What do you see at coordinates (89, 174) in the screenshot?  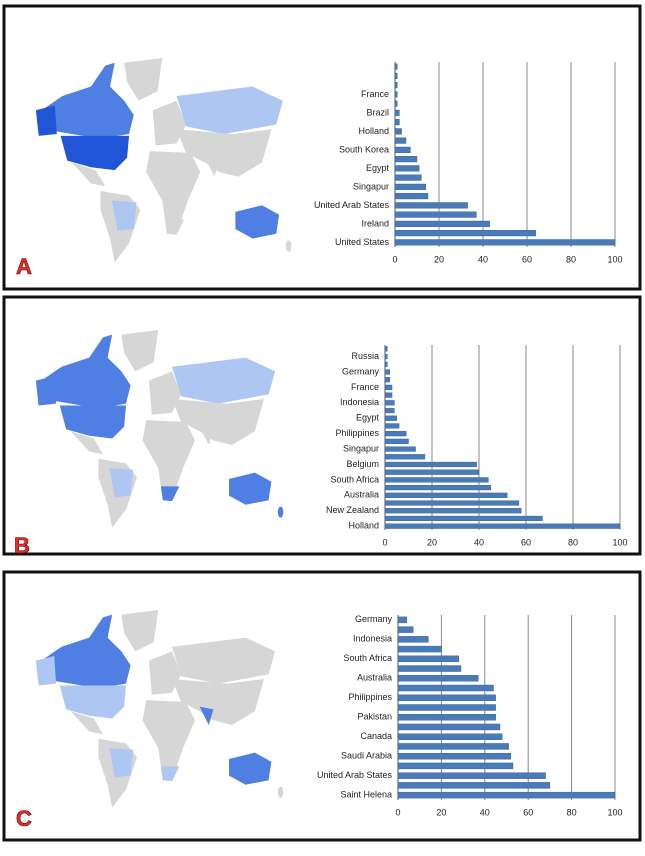 I see `mexico` at bounding box center [89, 174].